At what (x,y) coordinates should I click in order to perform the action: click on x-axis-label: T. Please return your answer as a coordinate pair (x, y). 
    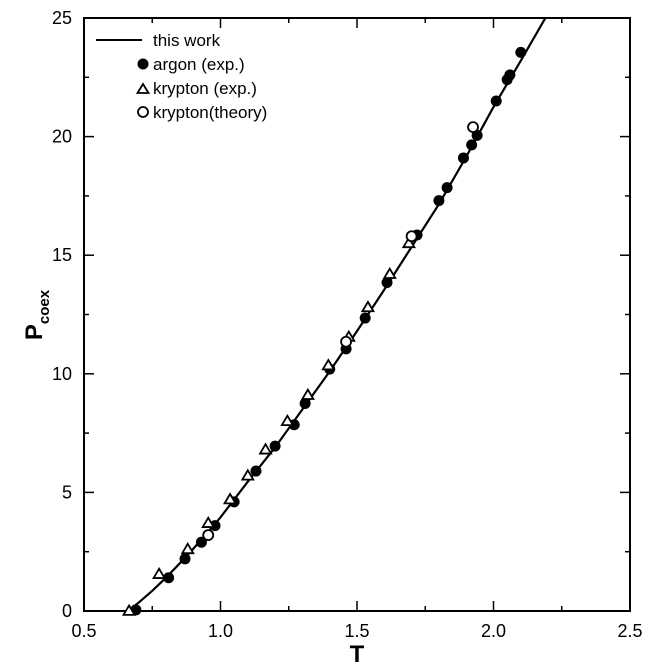
    Looking at the image, I should click on (357, 652).